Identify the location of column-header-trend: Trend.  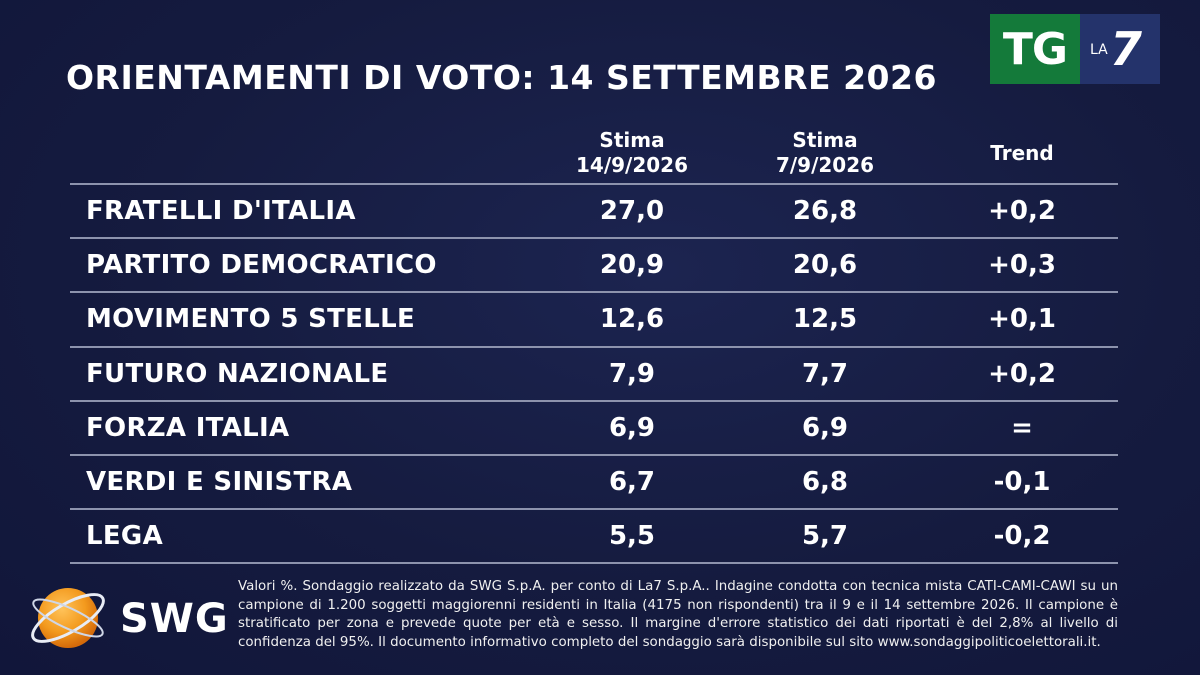
(1022, 153).